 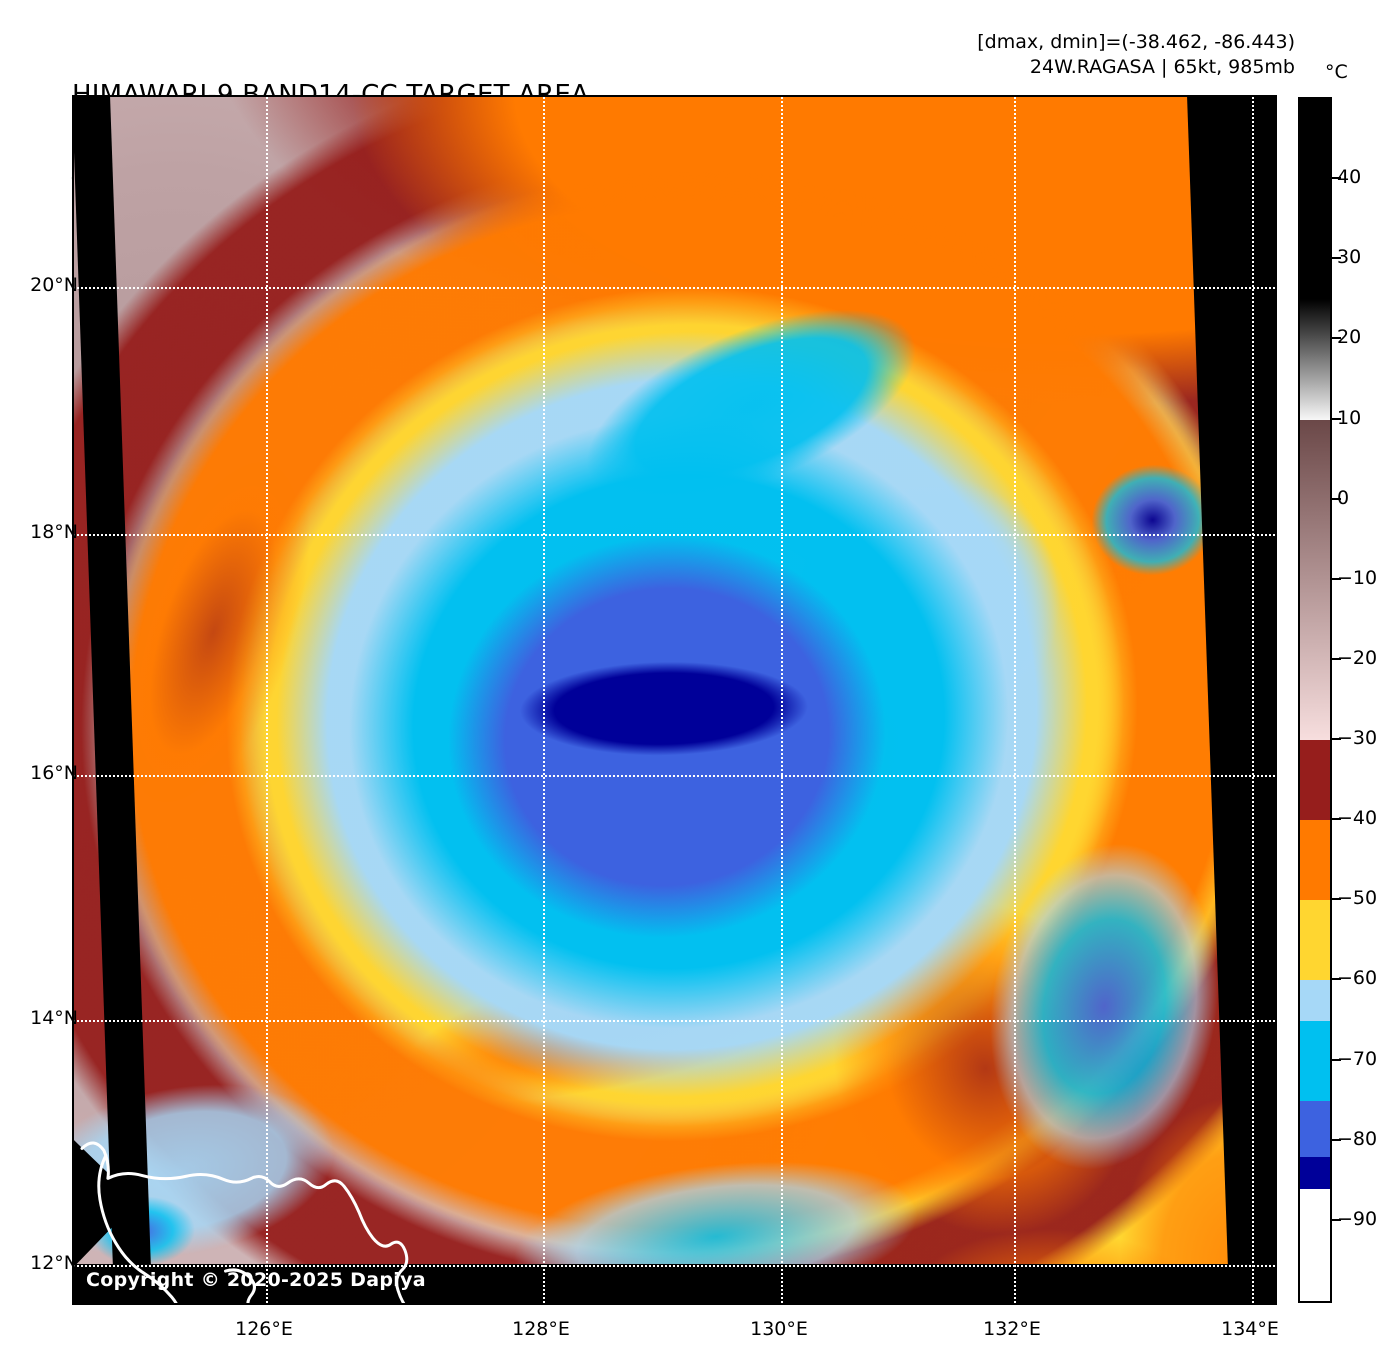 I want to click on x-tick-134E: 134°E, so click(x=1250, y=1329).